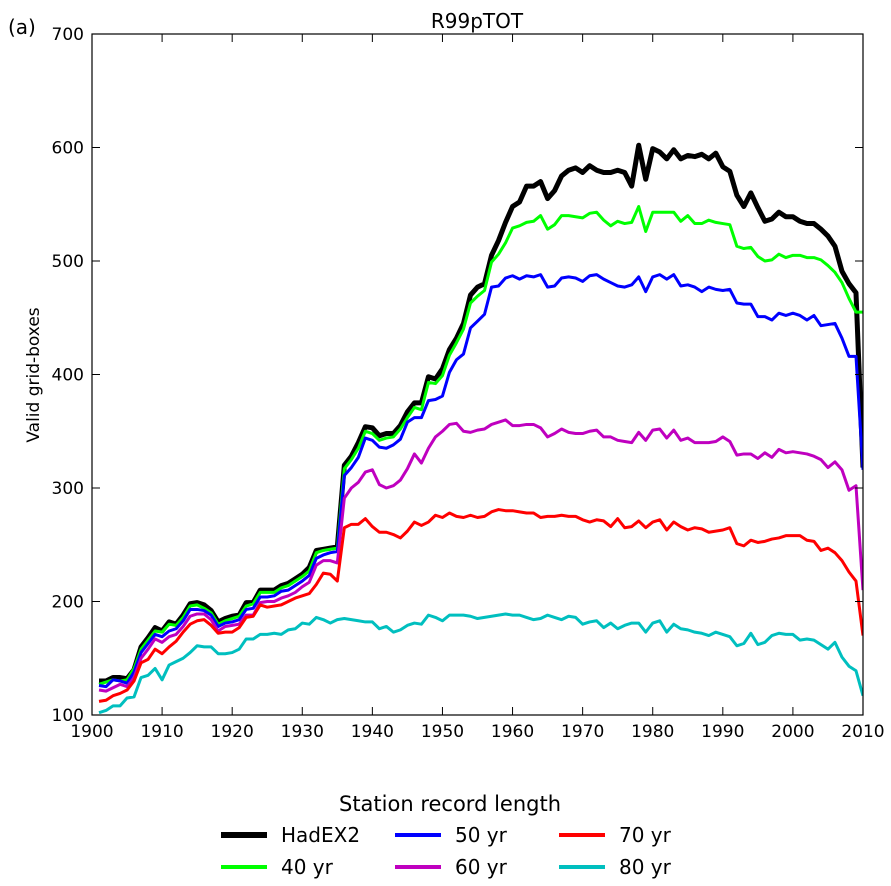 The width and height of the screenshot is (891, 886). What do you see at coordinates (321, 835) in the screenshot?
I see `legend-label: HadEX2` at bounding box center [321, 835].